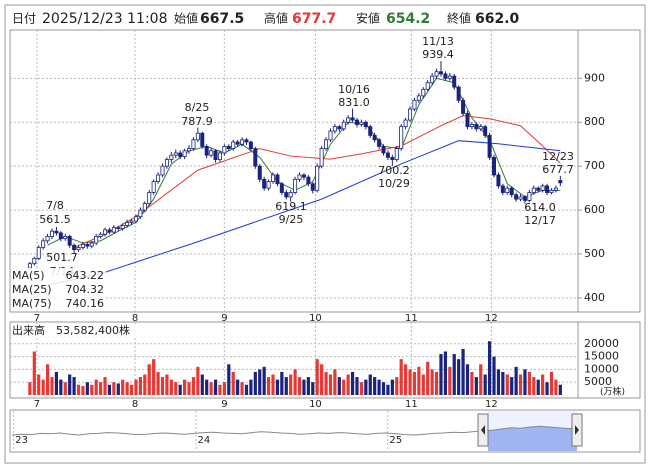  Describe the element at coordinates (594, 297) in the screenshot. I see `y-tick-label: 400` at that location.